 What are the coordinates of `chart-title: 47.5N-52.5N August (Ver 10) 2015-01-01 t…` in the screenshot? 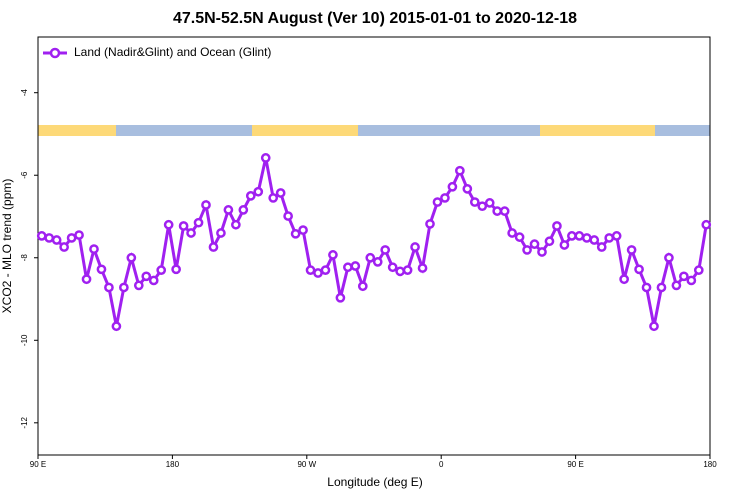 It's located at (375, 18).